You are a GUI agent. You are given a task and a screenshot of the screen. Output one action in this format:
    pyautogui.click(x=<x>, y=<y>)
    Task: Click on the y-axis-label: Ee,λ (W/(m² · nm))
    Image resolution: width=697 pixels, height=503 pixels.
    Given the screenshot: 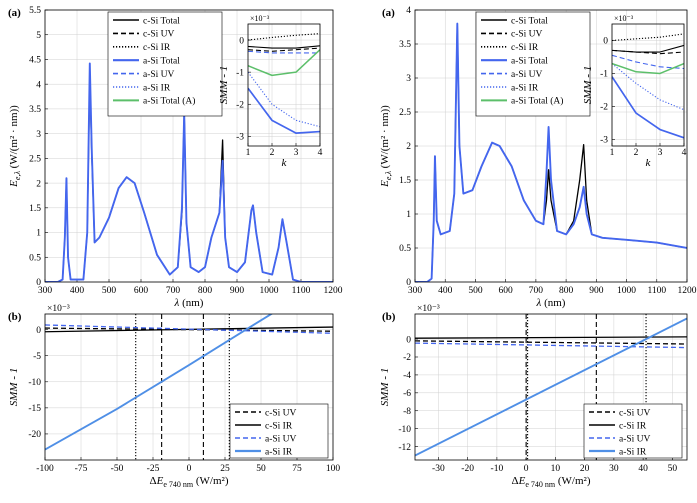 What is the action you would take?
    pyautogui.click(x=386, y=146)
    